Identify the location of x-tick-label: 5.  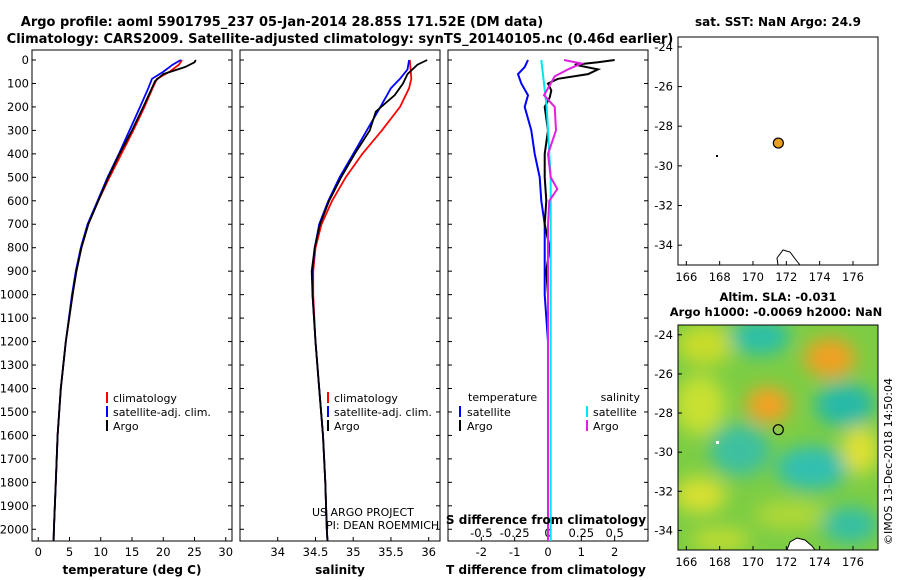
(69, 552).